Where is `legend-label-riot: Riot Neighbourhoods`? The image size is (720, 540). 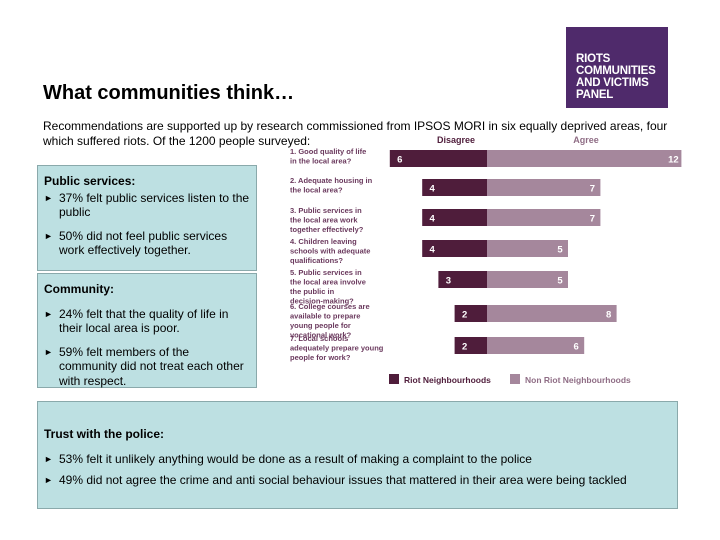 legend-label-riot: Riot Neighbourhoods is located at coordinates (447, 380).